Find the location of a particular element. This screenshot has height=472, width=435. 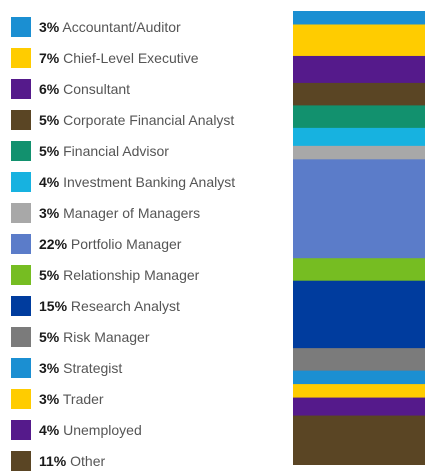

legend-category: Trader is located at coordinates (83, 399).